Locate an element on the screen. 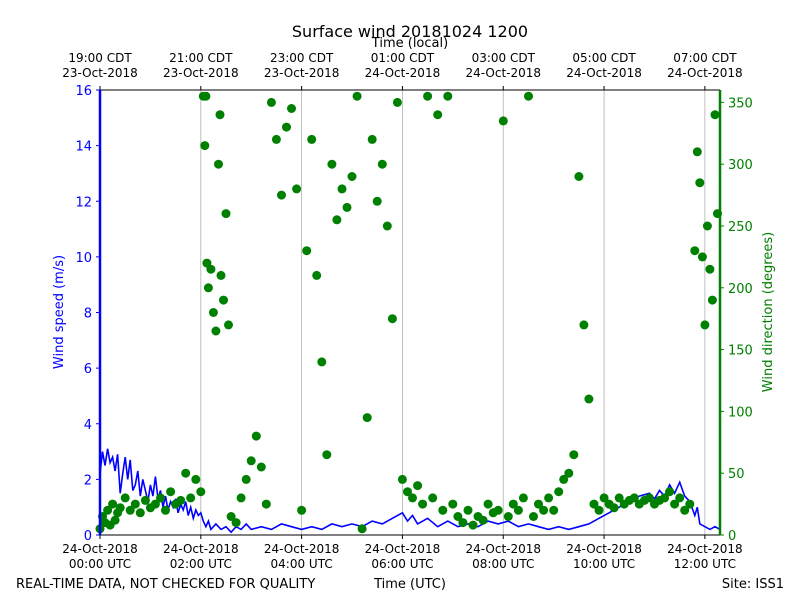  top-axis-label: Time (local) is located at coordinates (409, 43).